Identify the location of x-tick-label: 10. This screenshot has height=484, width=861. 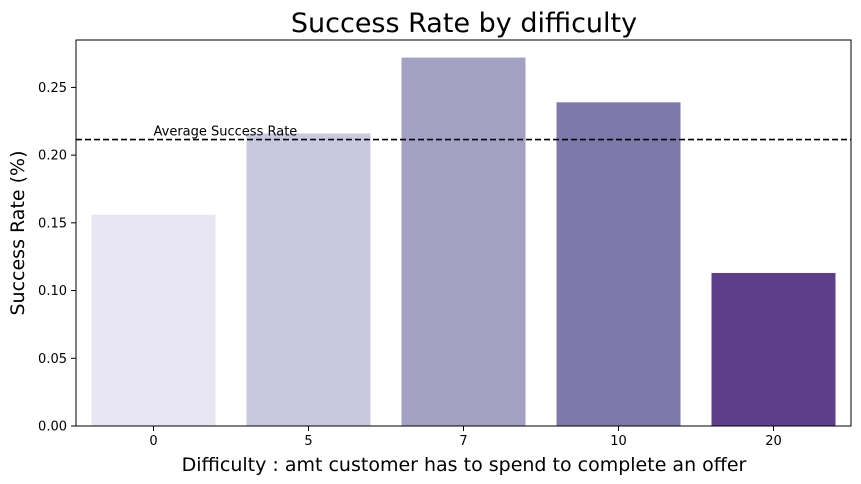
(618, 441).